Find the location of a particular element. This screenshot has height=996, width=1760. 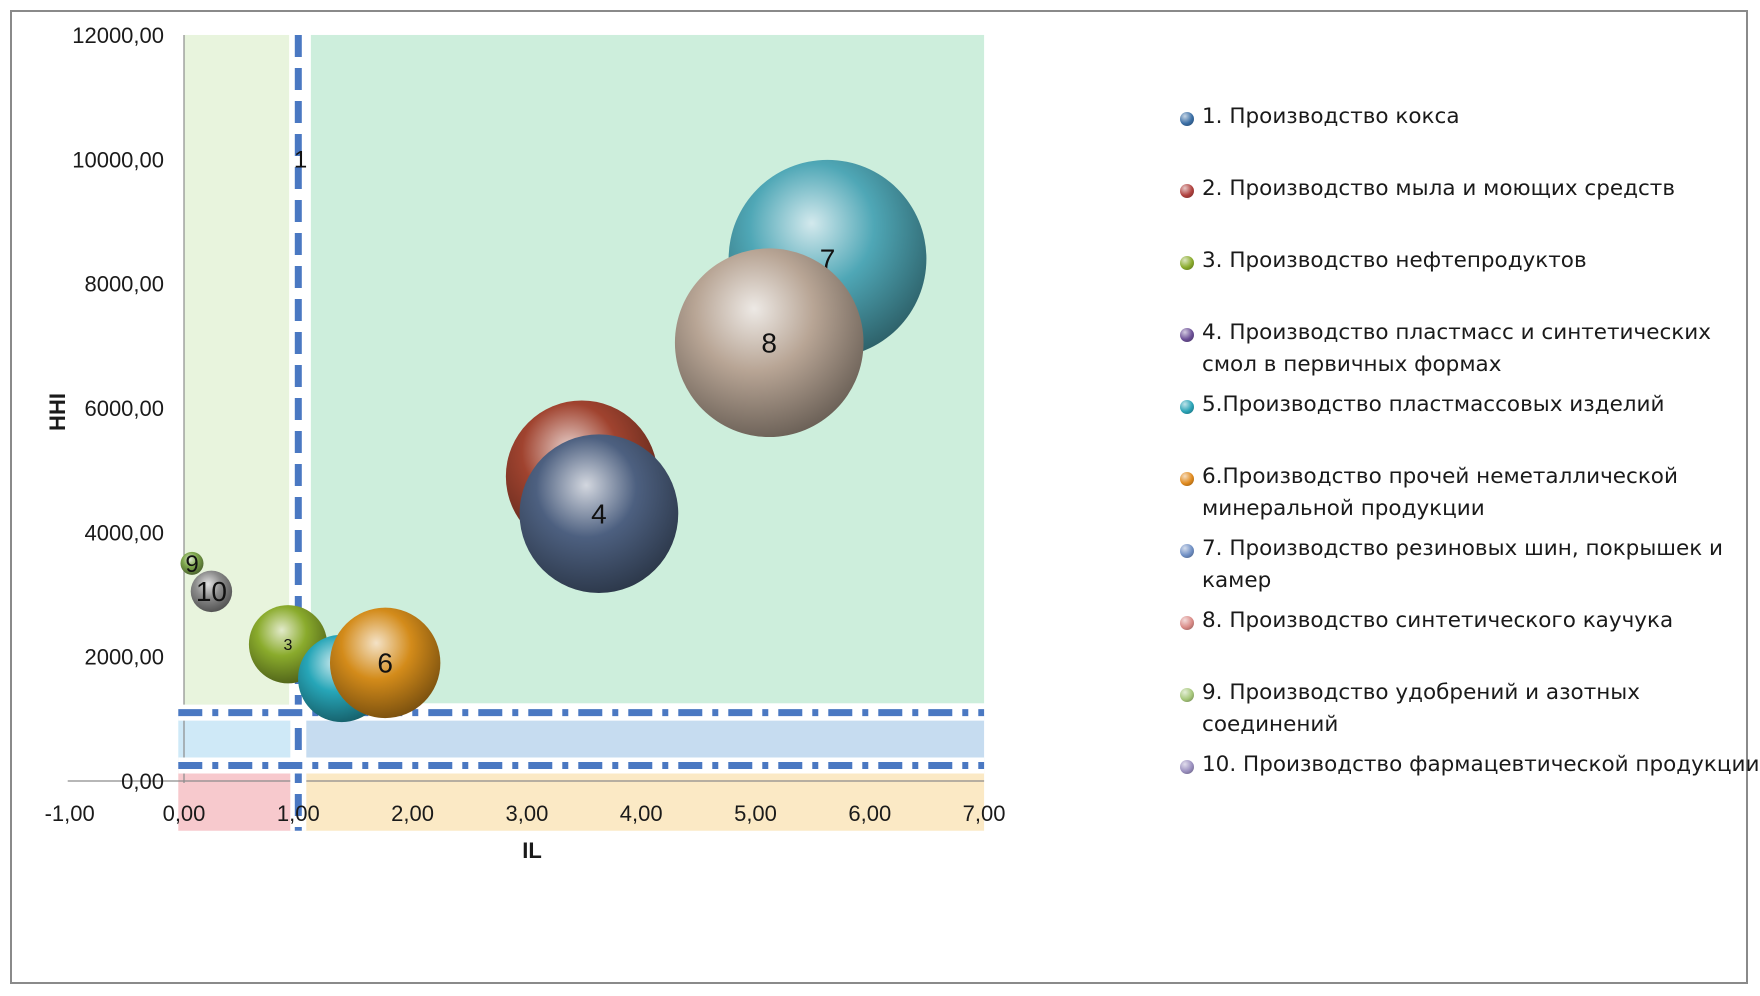

x-tick-label: 7,00 is located at coordinates (984, 813).